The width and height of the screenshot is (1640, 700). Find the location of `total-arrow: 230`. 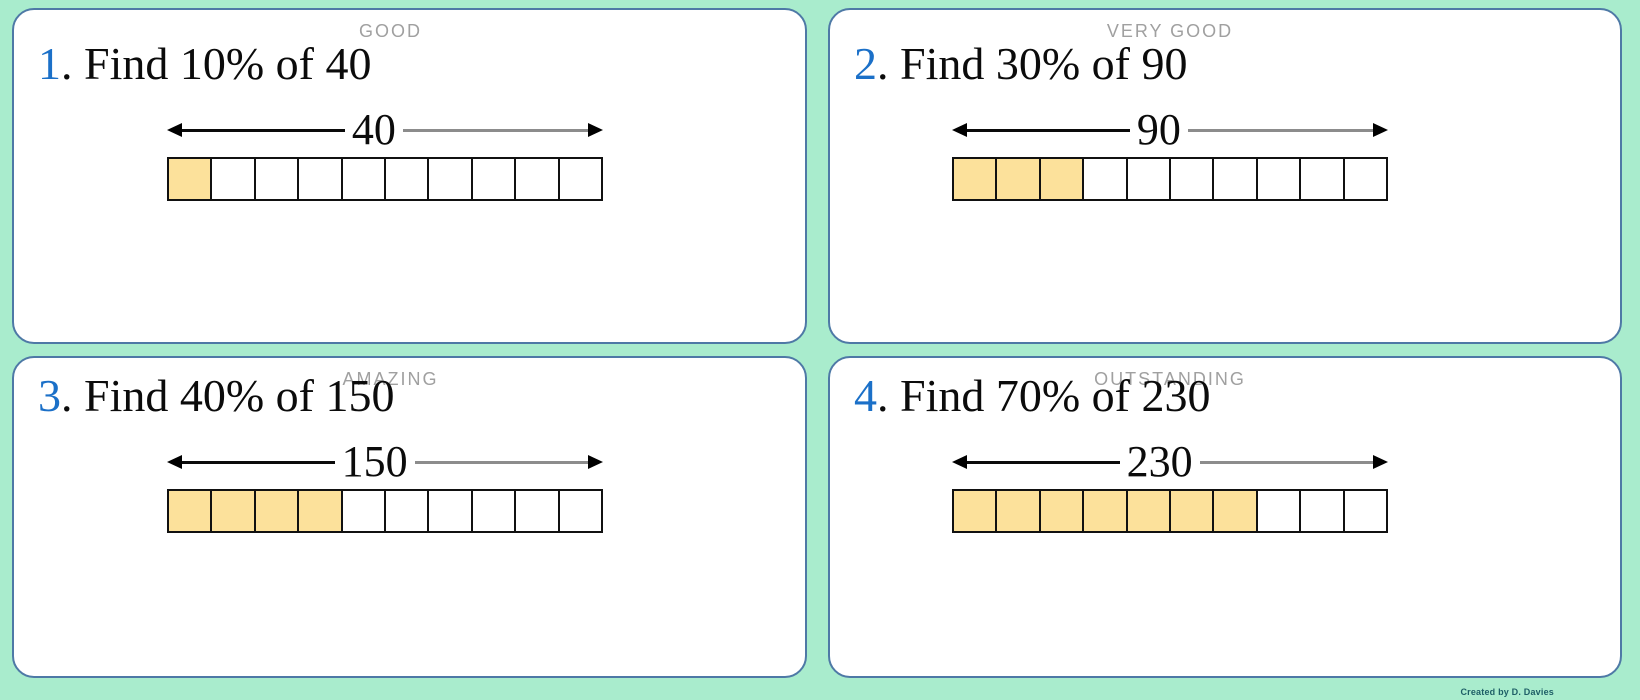

total-arrow: 230 is located at coordinates (1170, 462).